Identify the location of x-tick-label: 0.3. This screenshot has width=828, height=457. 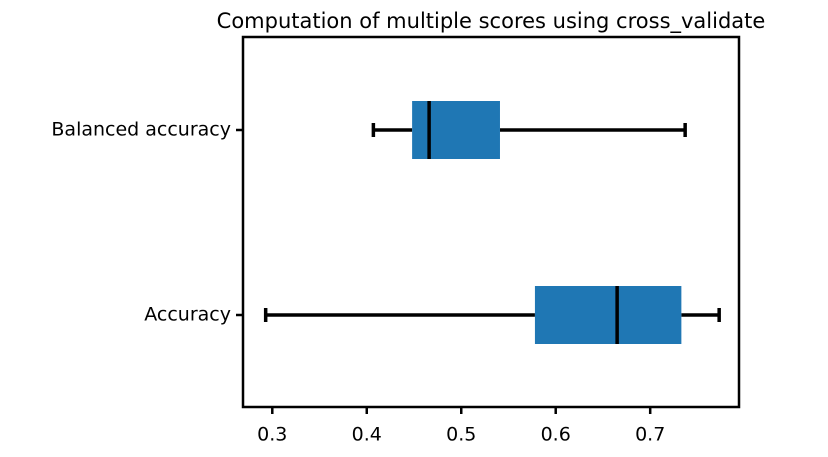
(272, 435).